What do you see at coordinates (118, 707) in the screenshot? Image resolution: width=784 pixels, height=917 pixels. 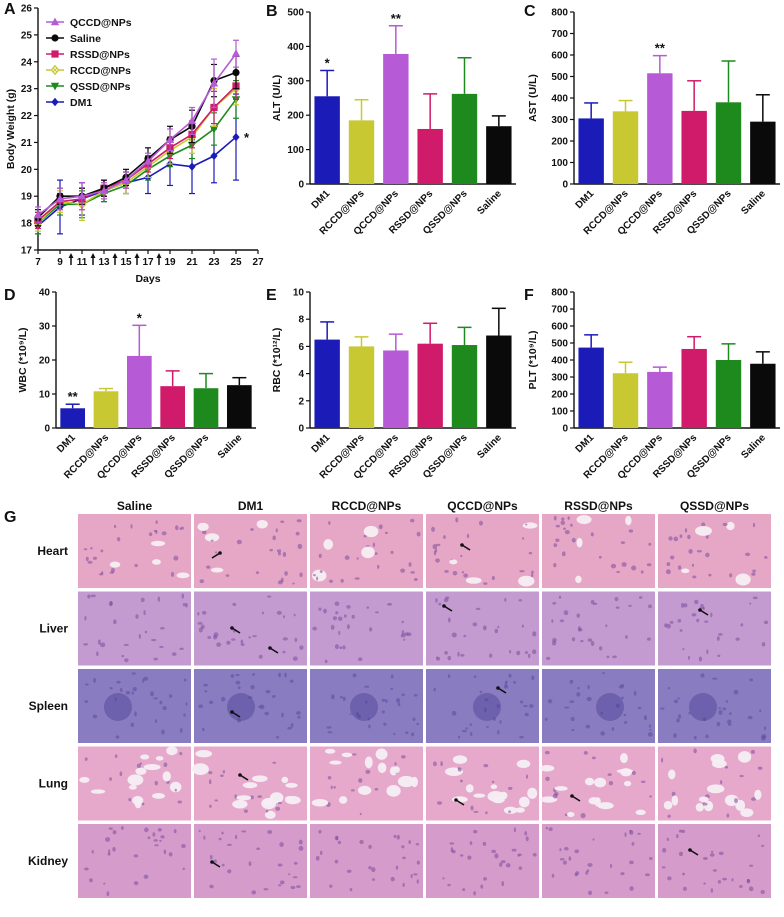 I see `follicle` at bounding box center [118, 707].